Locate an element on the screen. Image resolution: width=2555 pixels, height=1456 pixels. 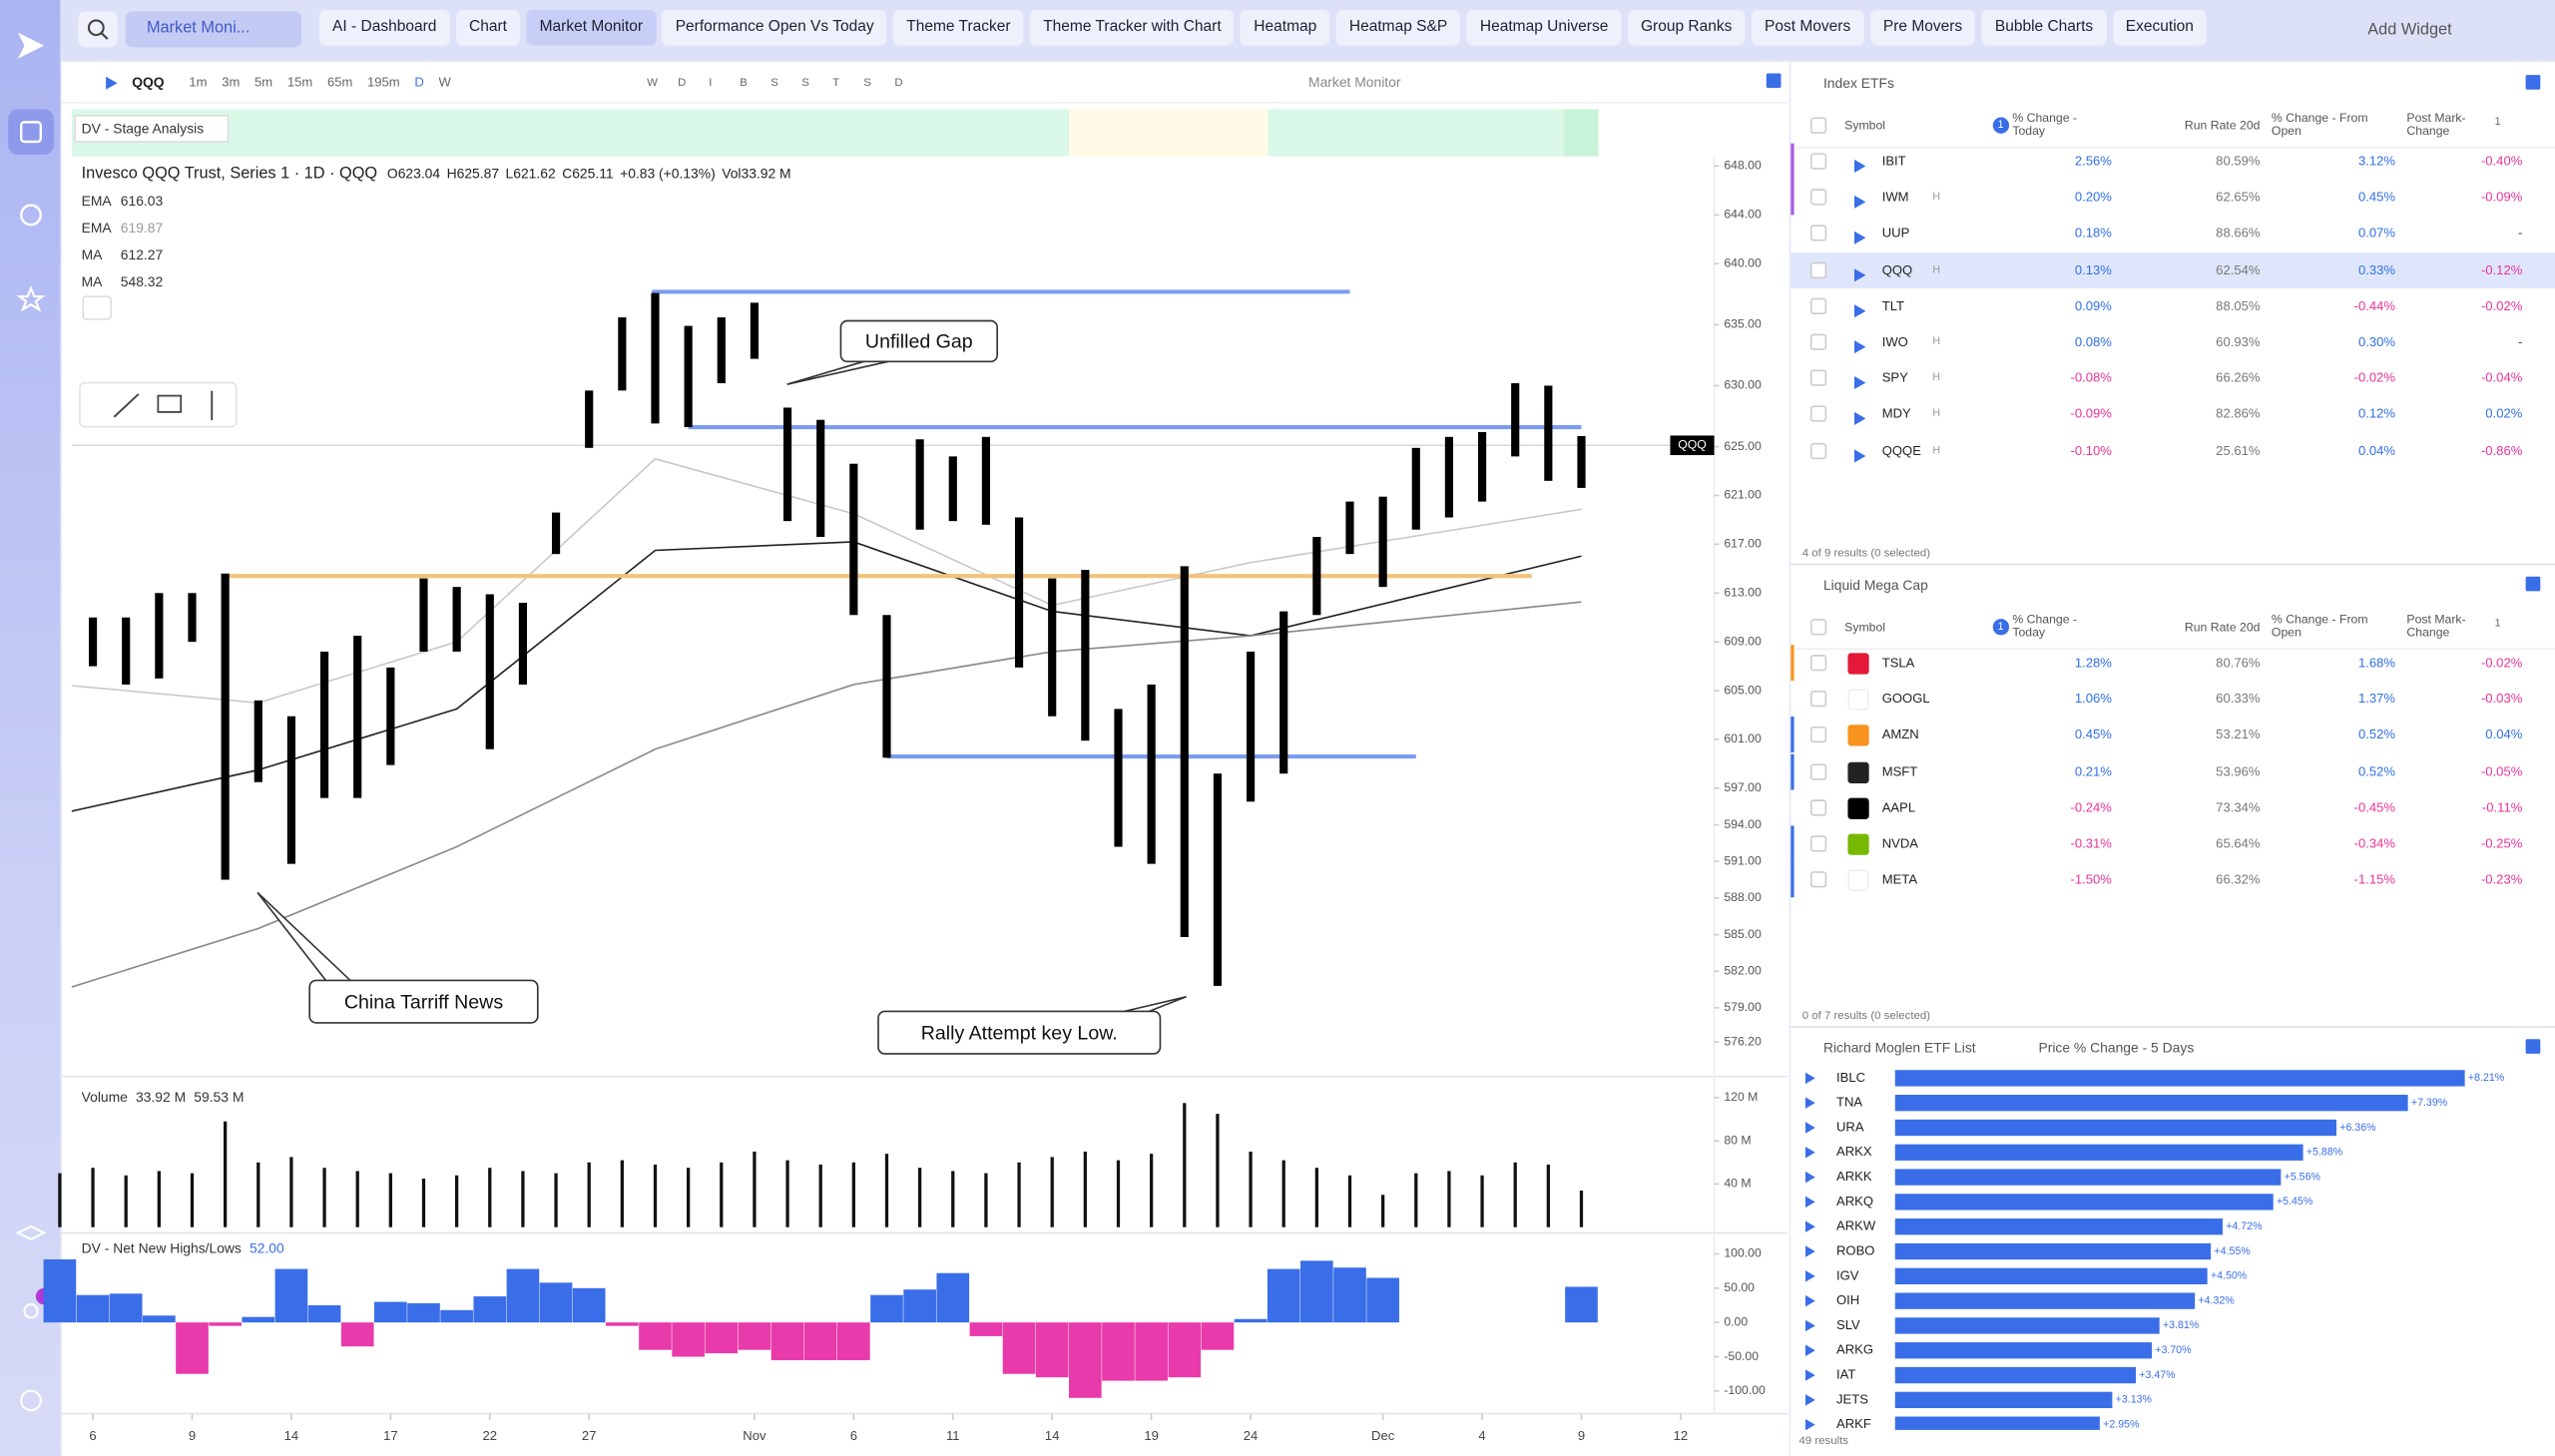
row-symbol: NVDA is located at coordinates (1900, 843).